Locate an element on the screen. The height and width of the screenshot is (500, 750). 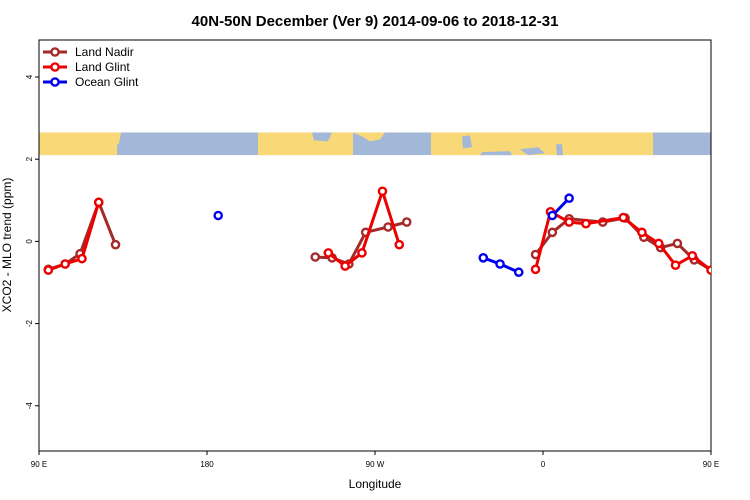
legend-label-ocean-glint: Ocean Glint is located at coordinates (107, 82).